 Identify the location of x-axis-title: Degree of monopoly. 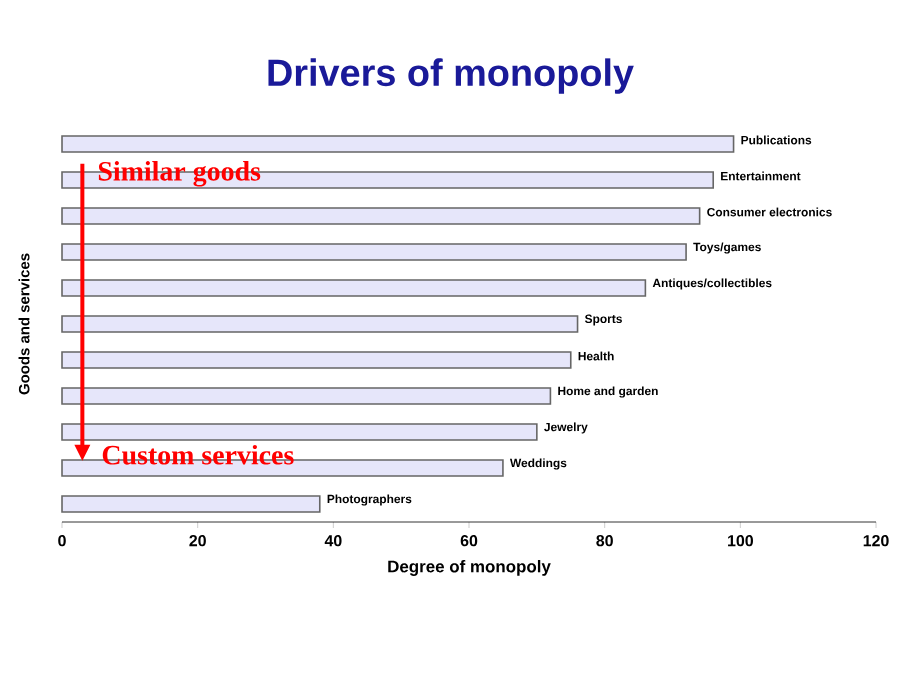
(469, 568).